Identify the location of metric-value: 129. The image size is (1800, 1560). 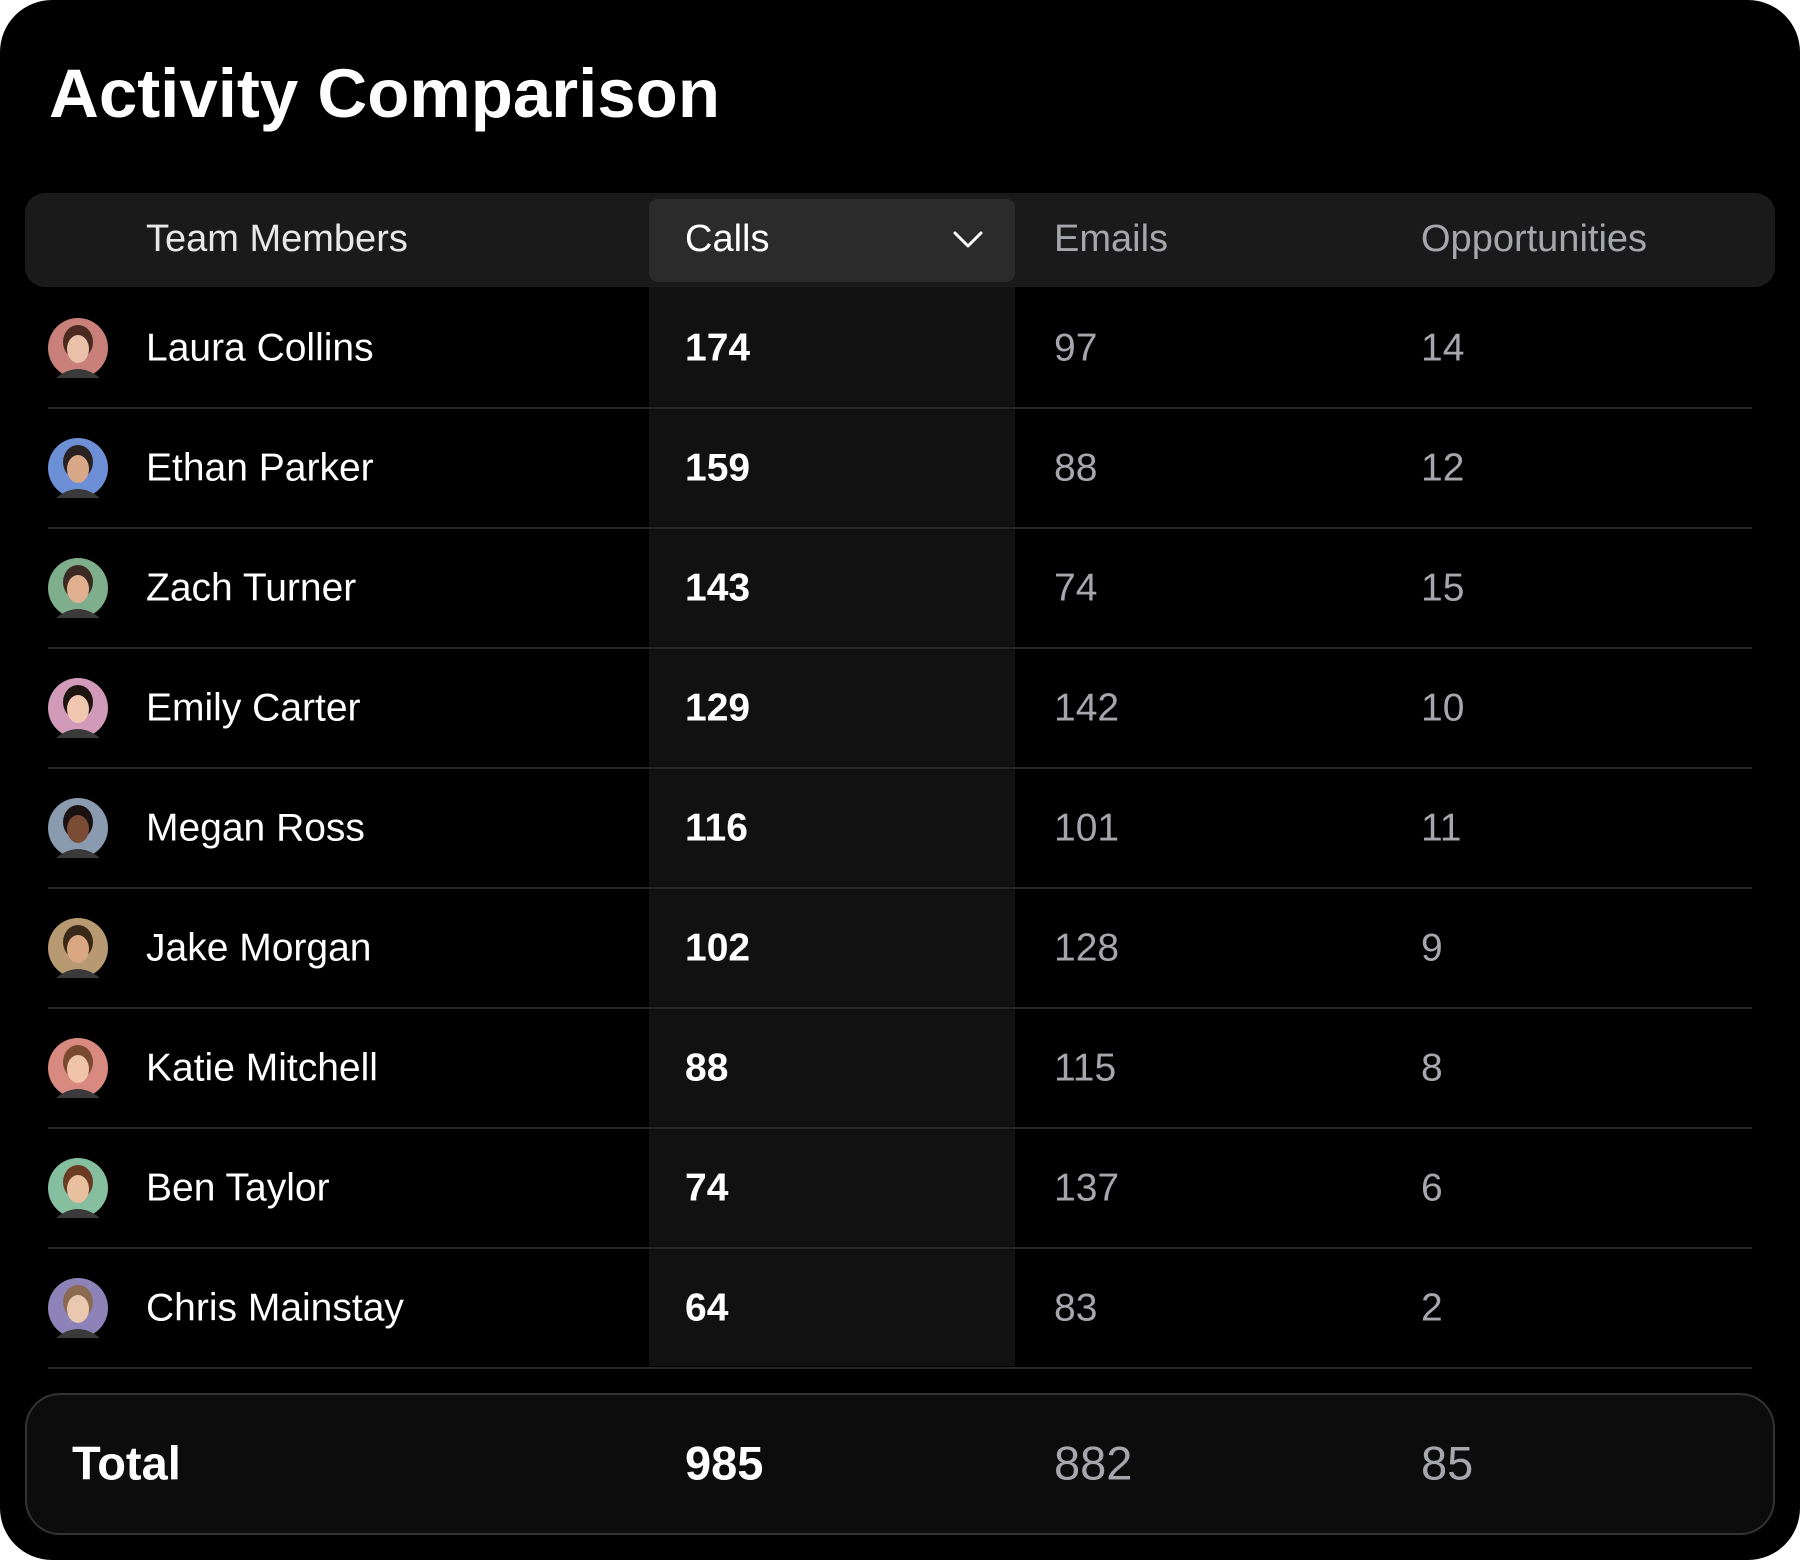
(717, 707).